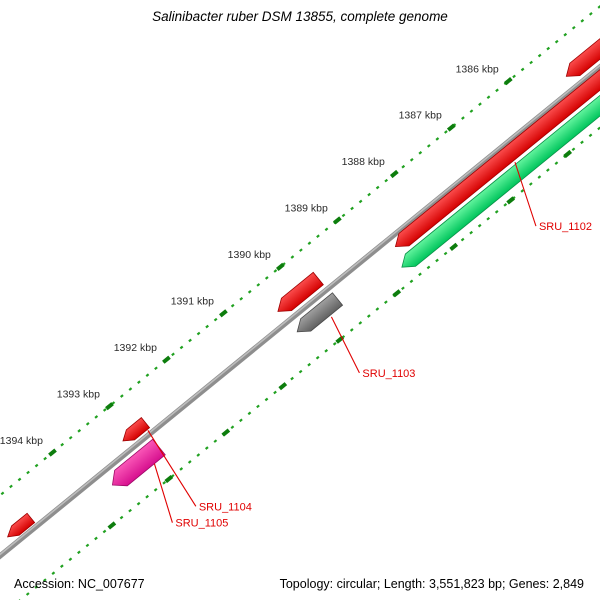  I want to click on status-accession: Accession: NC_007677, so click(79, 584).